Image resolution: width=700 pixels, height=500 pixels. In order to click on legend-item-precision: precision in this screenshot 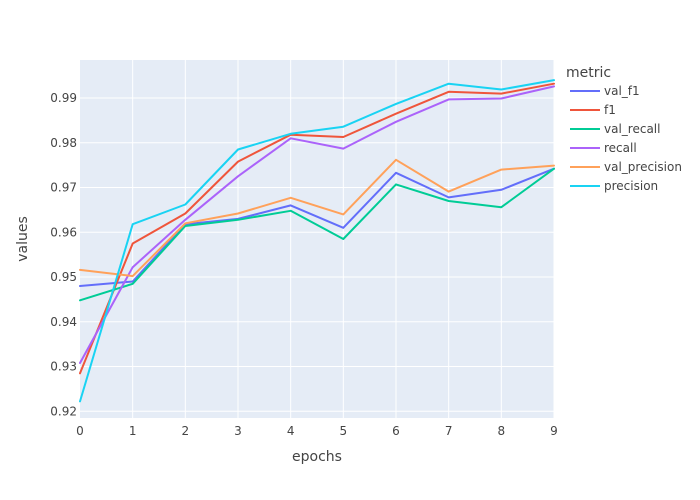, I will do `click(614, 186)`.